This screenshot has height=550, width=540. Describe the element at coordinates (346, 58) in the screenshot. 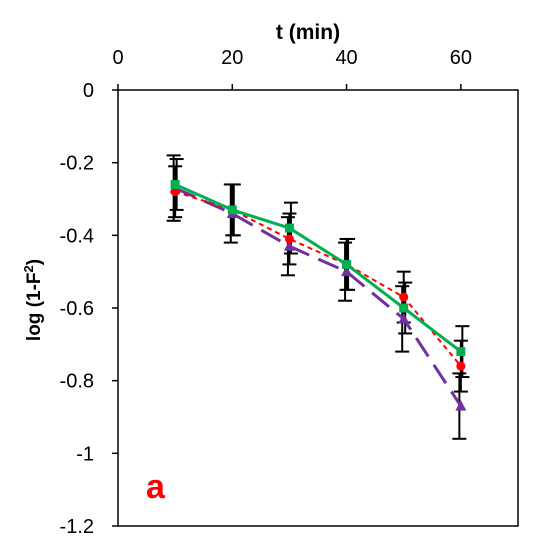

I see `x-tick-label: 40` at that location.